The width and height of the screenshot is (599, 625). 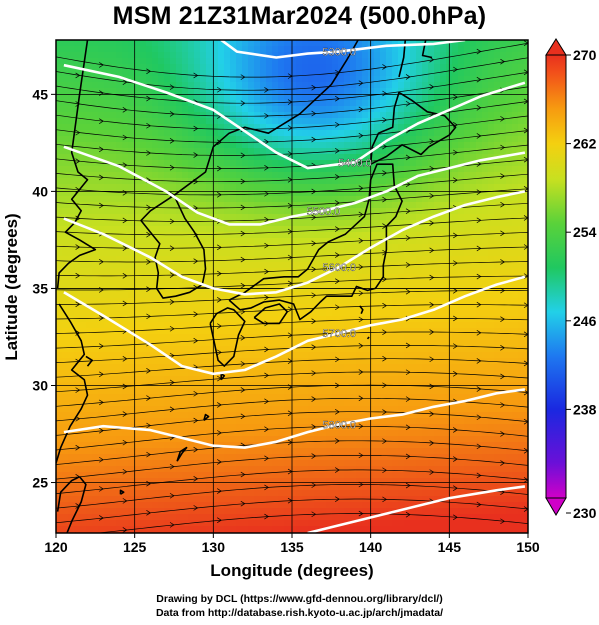 What do you see at coordinates (355, 163) in the screenshot?
I see `contour-label: 5400.0` at bounding box center [355, 163].